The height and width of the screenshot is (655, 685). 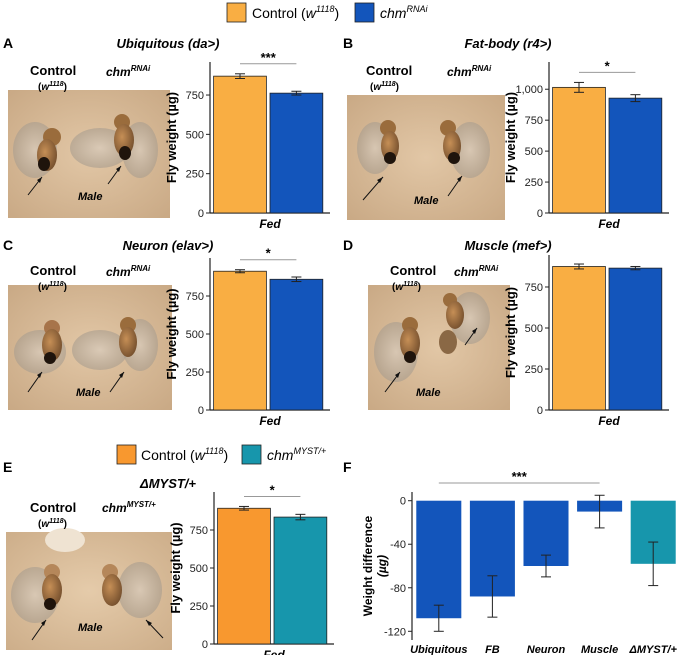 What do you see at coordinates (90, 197) in the screenshot?
I see `photo-a-male: Male` at bounding box center [90, 197].